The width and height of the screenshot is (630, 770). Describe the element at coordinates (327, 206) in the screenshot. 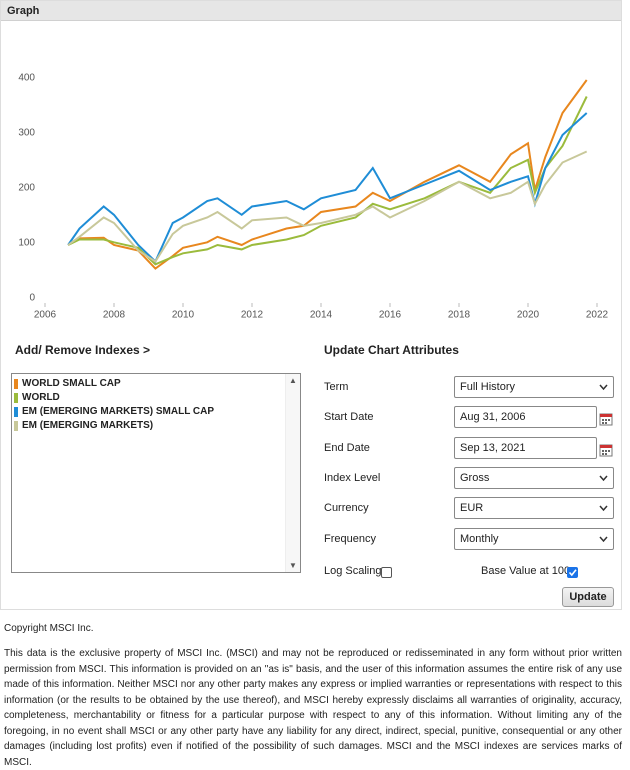

I see `series-line` at that location.